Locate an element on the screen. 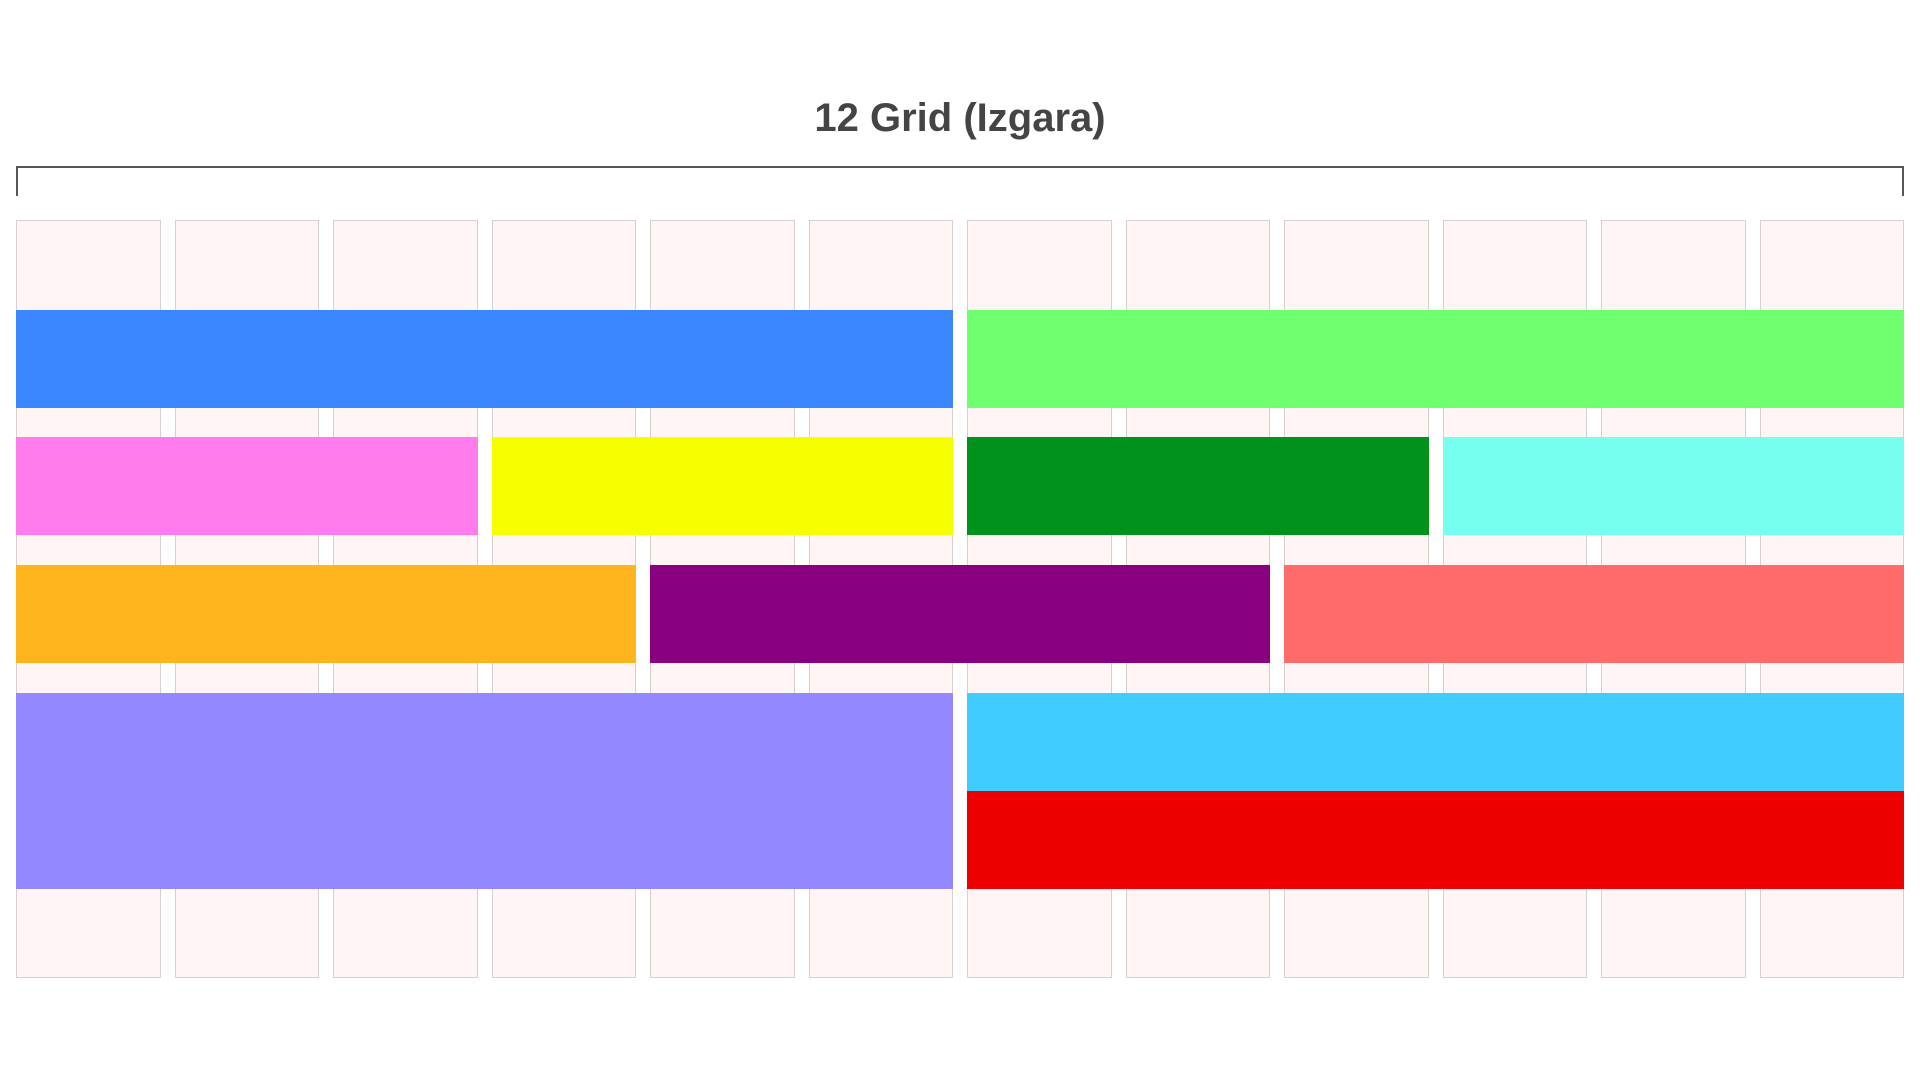 The image size is (1920, 1080). row-thirds is located at coordinates (960, 614).